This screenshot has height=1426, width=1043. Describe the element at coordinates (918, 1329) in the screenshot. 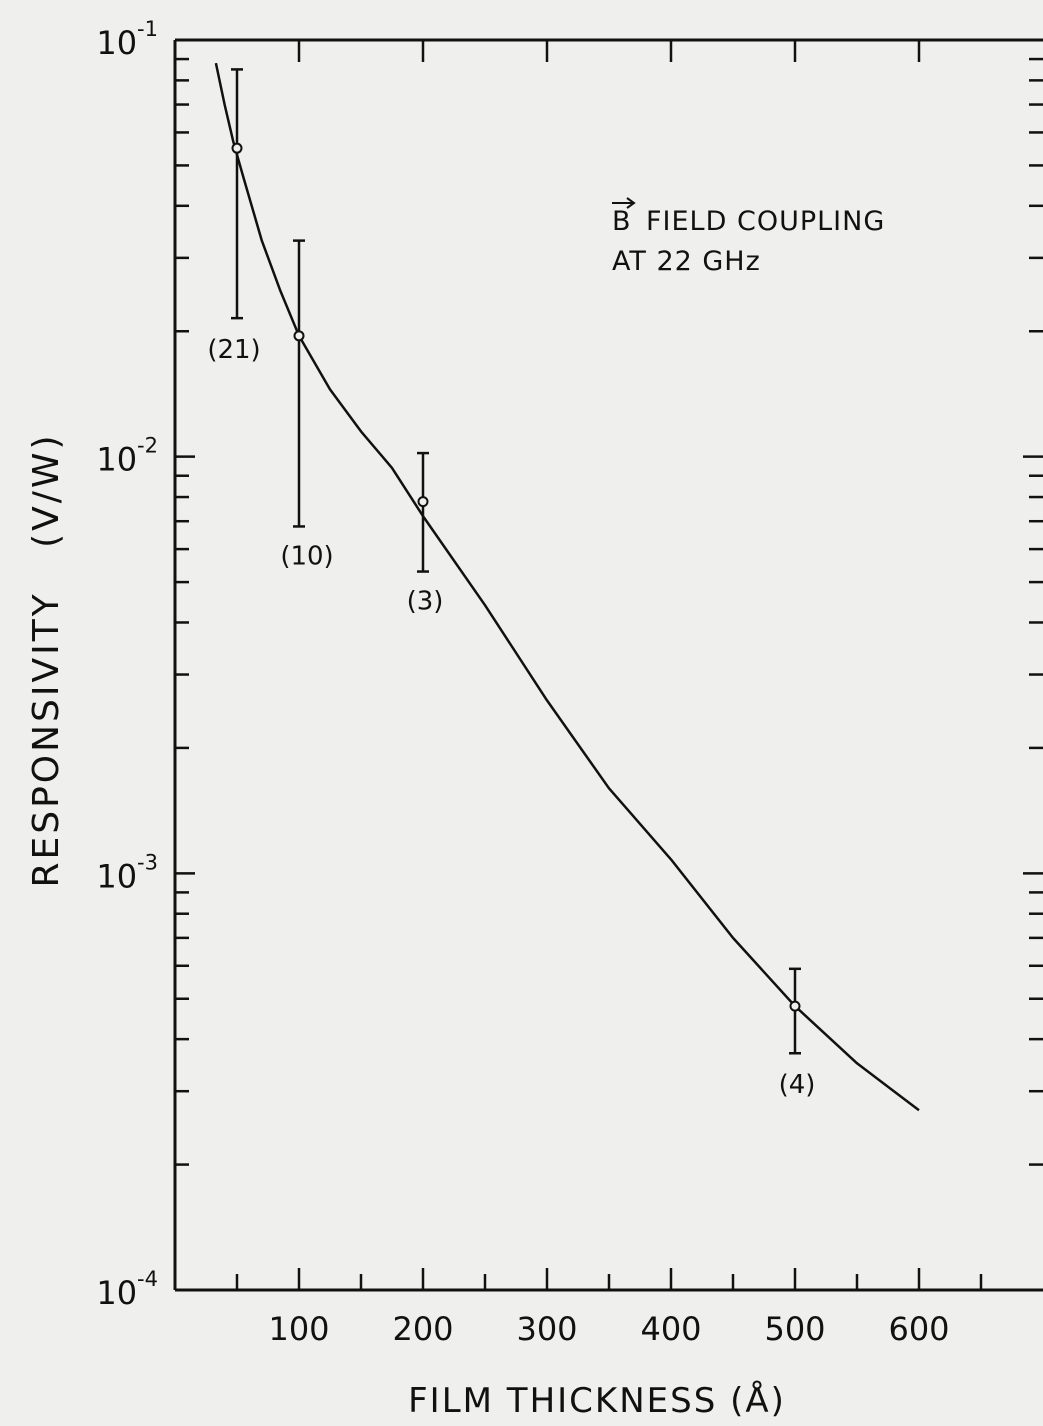

I see `x-tick-label: 600` at that location.